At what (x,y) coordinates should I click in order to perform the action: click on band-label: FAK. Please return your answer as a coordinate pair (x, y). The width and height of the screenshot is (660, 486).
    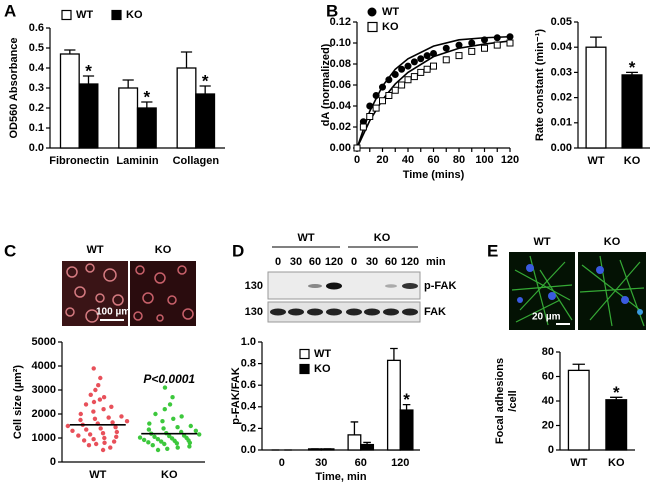
    Looking at the image, I should click on (435, 312).